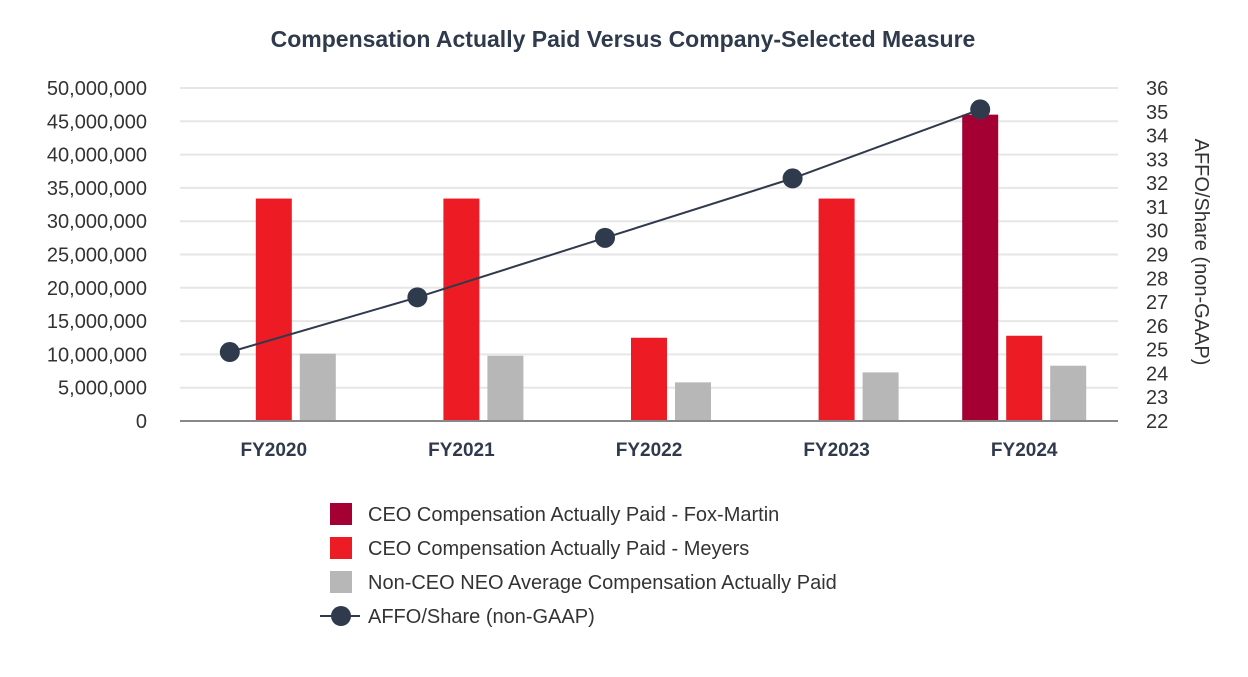 The width and height of the screenshot is (1248, 677). What do you see at coordinates (97, 289) in the screenshot?
I see `left-tick-label: 20,000,000` at bounding box center [97, 289].